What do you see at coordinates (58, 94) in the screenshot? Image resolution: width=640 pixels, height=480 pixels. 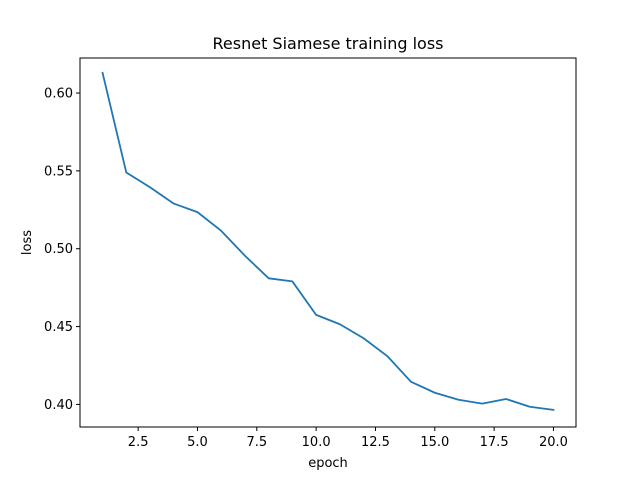 I see `y-tick-label: 0.60` at bounding box center [58, 94].